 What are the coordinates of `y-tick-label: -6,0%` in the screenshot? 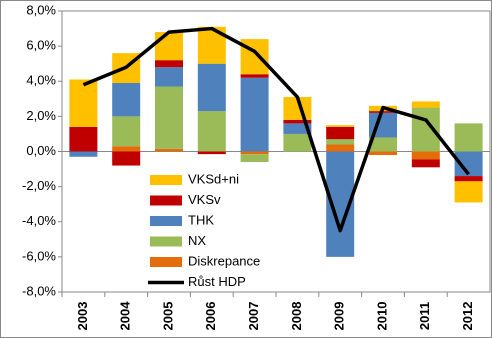 It's located at (39, 255).